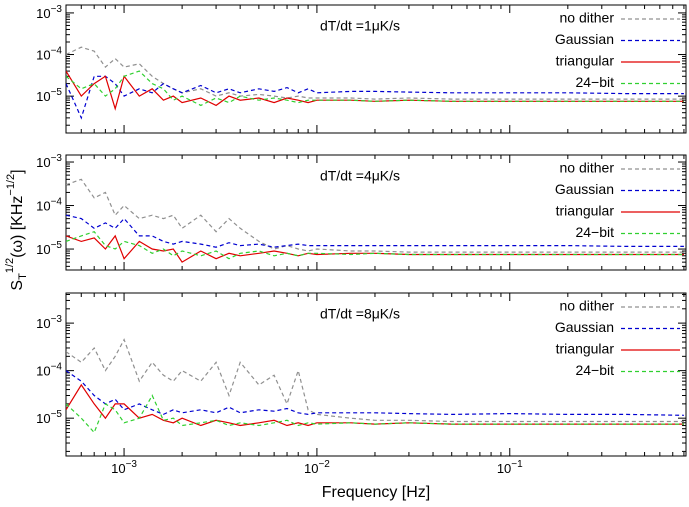  I want to click on series-group, so click(375, 83).